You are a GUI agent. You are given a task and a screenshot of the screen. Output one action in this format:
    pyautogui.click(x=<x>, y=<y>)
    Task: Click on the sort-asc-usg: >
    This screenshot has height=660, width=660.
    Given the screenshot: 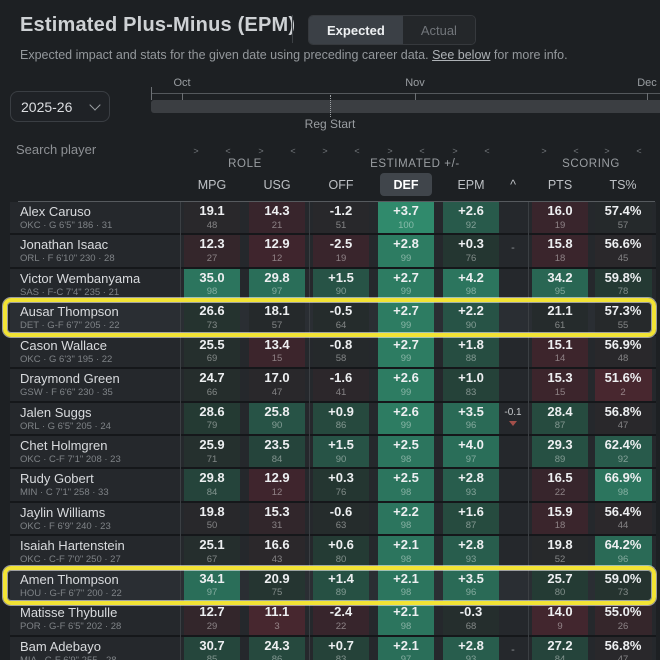 What is the action you would take?
    pyautogui.click(x=261, y=151)
    